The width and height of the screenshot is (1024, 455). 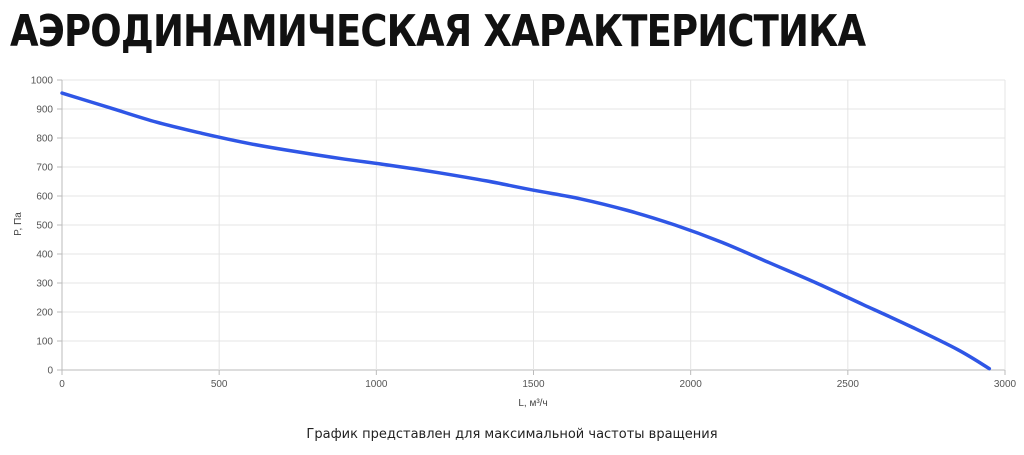 I want to click on y-tick-label: 0, so click(x=50, y=371).